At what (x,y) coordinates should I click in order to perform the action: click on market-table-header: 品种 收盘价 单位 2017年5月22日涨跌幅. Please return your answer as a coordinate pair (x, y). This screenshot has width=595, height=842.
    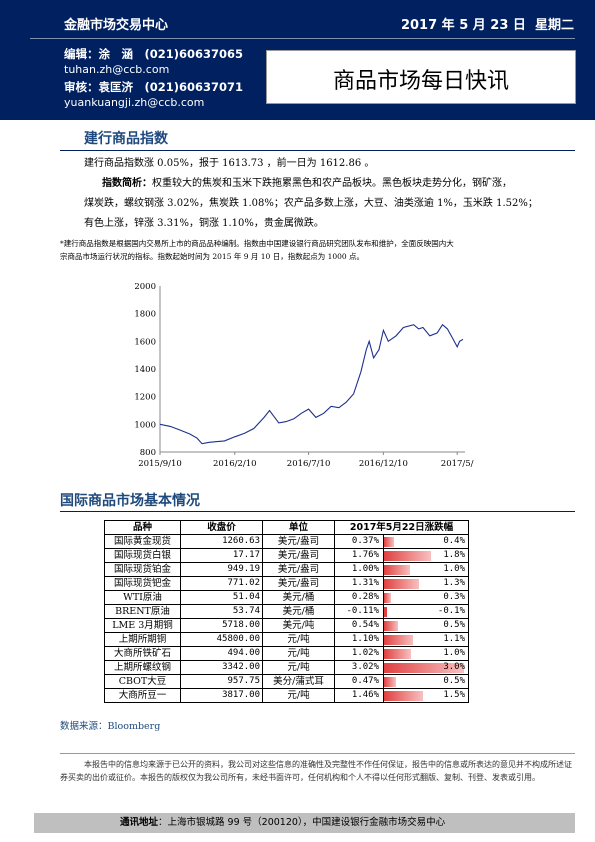
    Looking at the image, I should click on (286, 527).